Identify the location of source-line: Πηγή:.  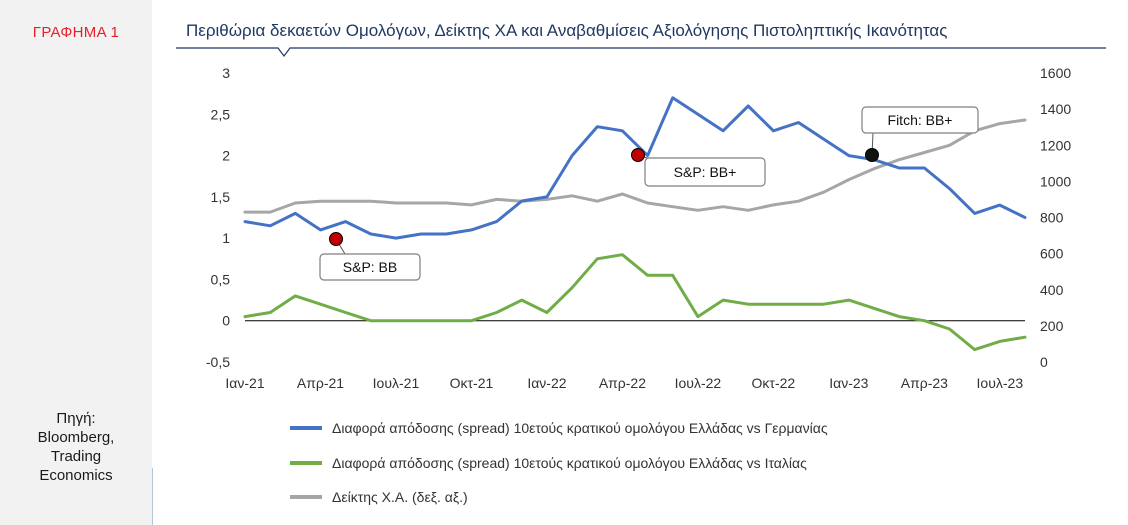
(76, 418).